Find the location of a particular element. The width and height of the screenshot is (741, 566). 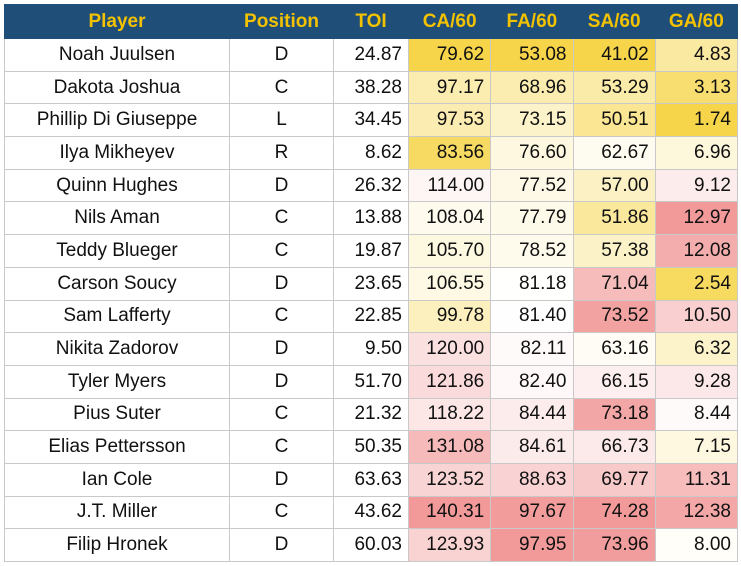

cell-sa60: 63.16 is located at coordinates (614, 349).